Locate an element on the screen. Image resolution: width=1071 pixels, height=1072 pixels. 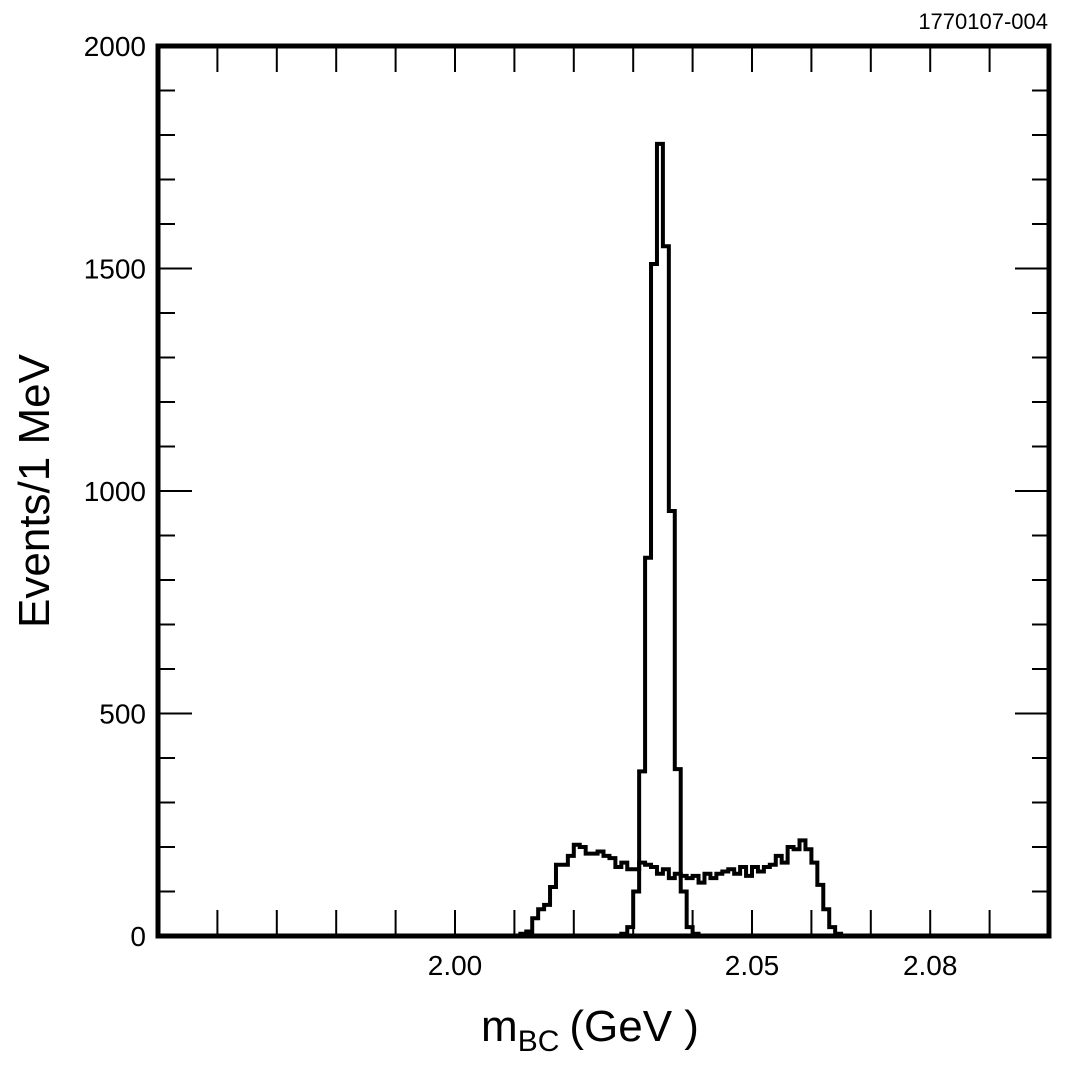
y-axis-tick-labels: 0 500 1000 1500 2000 is located at coordinates (115, 491).